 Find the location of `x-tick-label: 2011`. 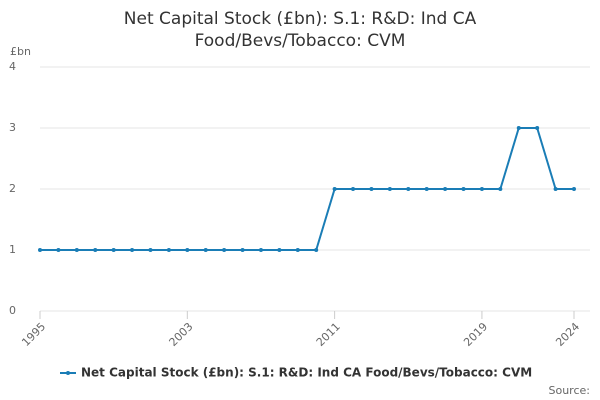

x-tick-label: 2011 is located at coordinates (328, 334).